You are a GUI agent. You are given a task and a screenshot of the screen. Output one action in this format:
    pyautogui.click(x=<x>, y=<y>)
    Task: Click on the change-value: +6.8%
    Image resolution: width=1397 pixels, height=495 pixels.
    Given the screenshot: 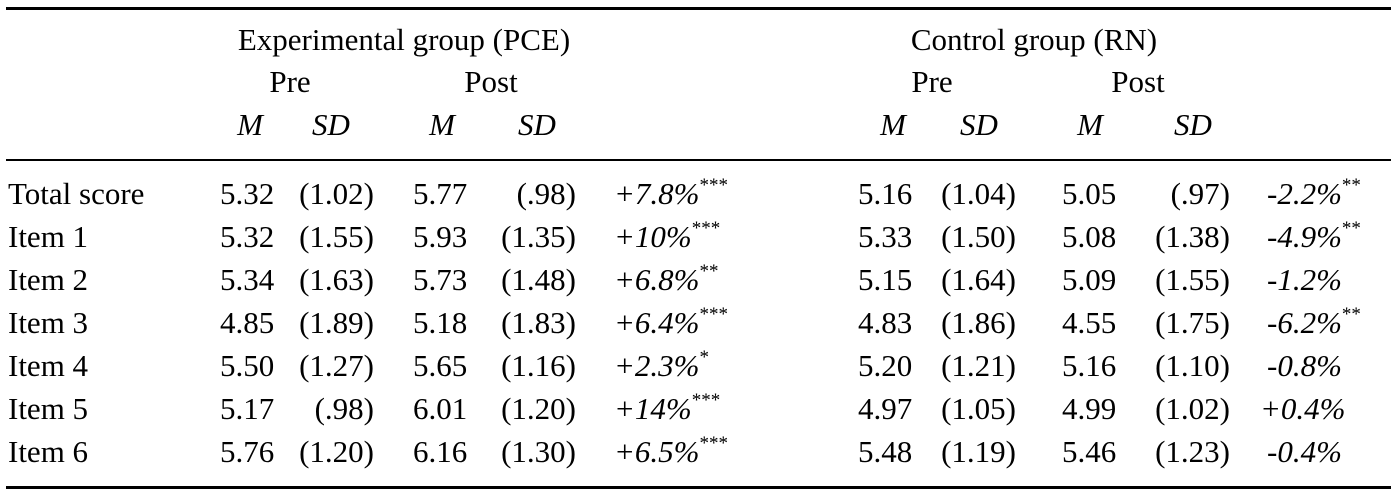 What is the action you would take?
    pyautogui.click(x=657, y=279)
    